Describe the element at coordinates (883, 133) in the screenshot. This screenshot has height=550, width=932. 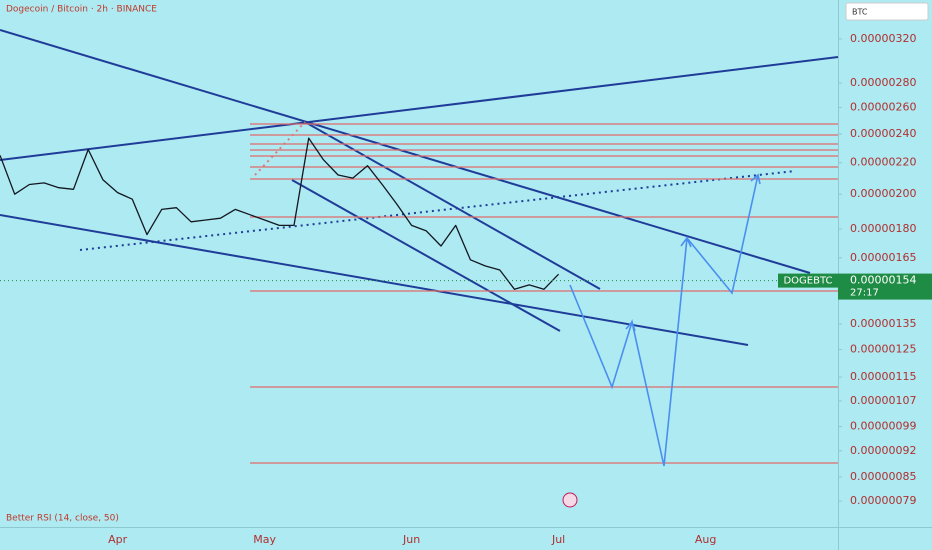
I see `y-tick-label: 0.00000240` at that location.